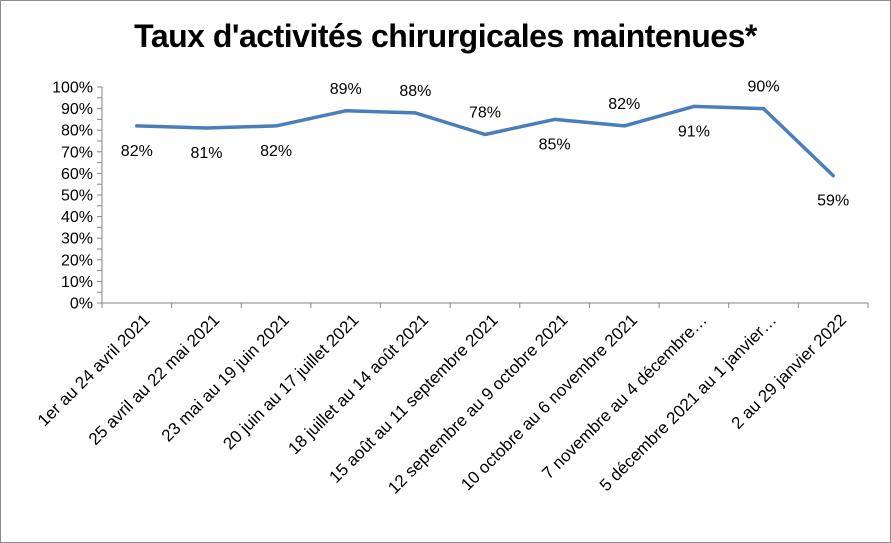 The height and width of the screenshot is (543, 891). I want to click on y-tick-label: 100%, so click(72, 88).